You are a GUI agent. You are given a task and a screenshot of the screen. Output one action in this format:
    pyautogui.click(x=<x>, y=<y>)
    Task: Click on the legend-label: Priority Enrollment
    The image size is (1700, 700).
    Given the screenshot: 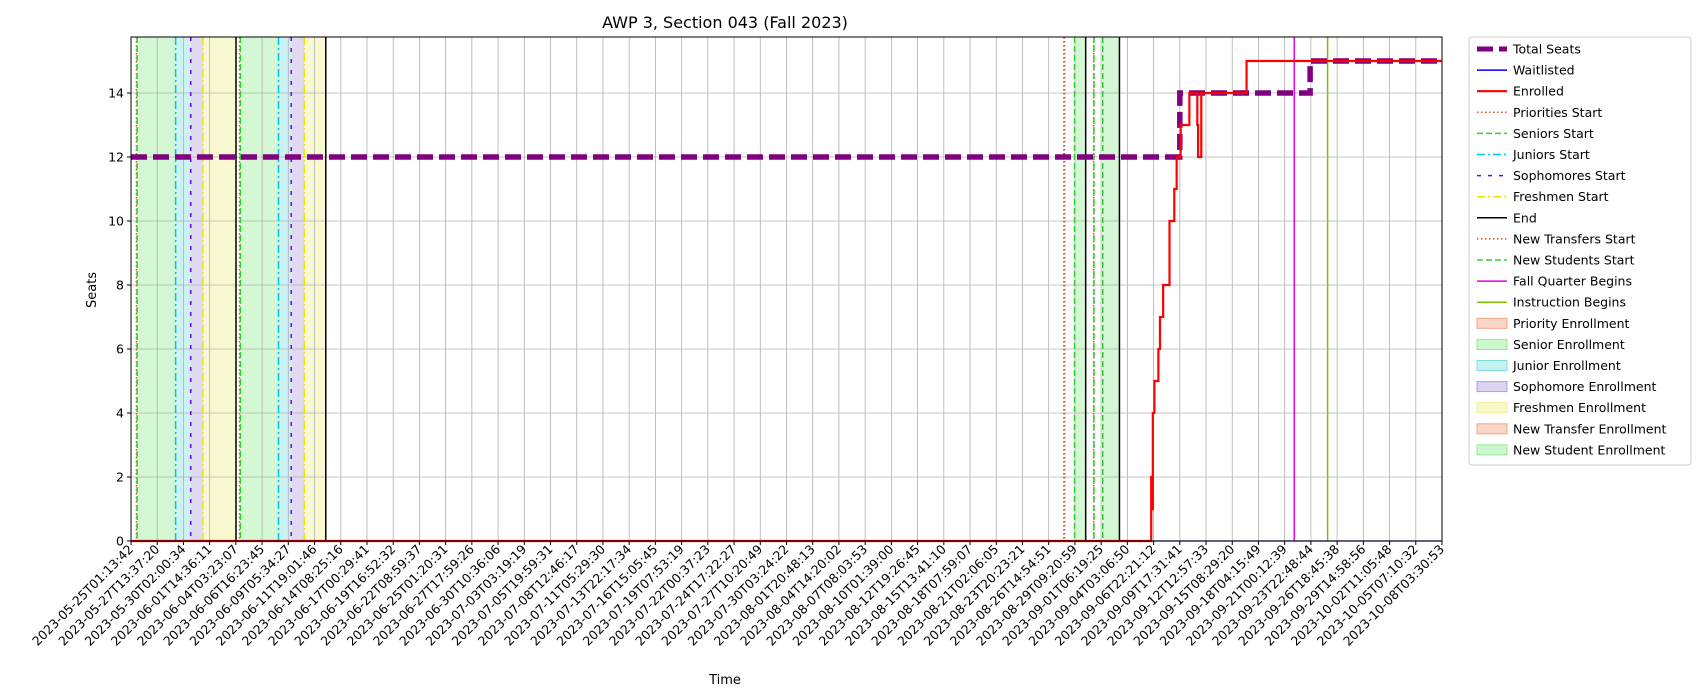 What is the action you would take?
    pyautogui.click(x=1571, y=323)
    